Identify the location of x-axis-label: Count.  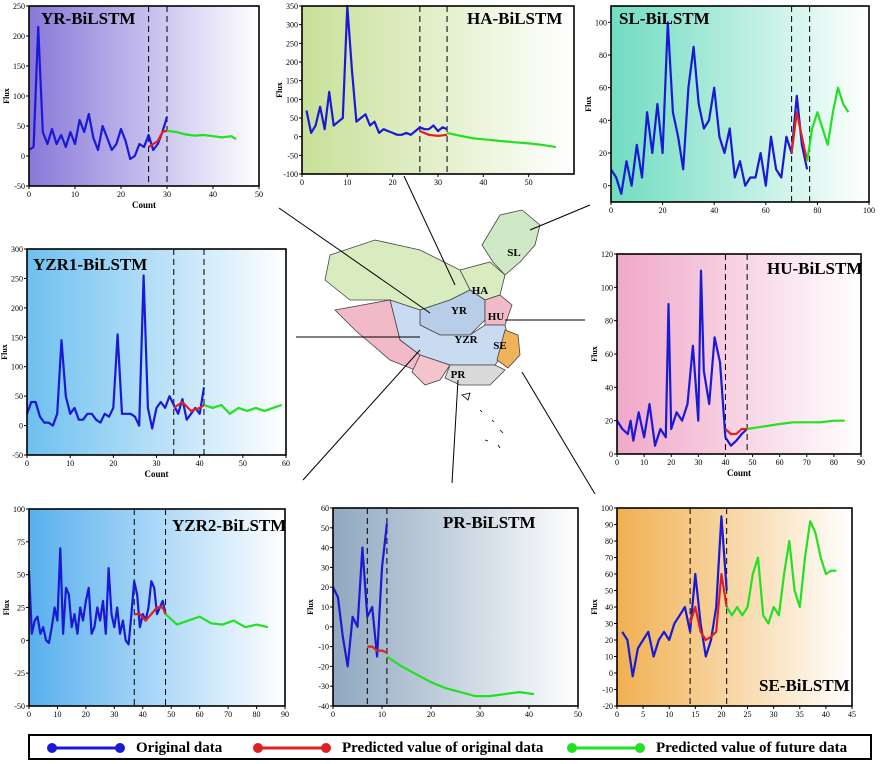
(739, 473).